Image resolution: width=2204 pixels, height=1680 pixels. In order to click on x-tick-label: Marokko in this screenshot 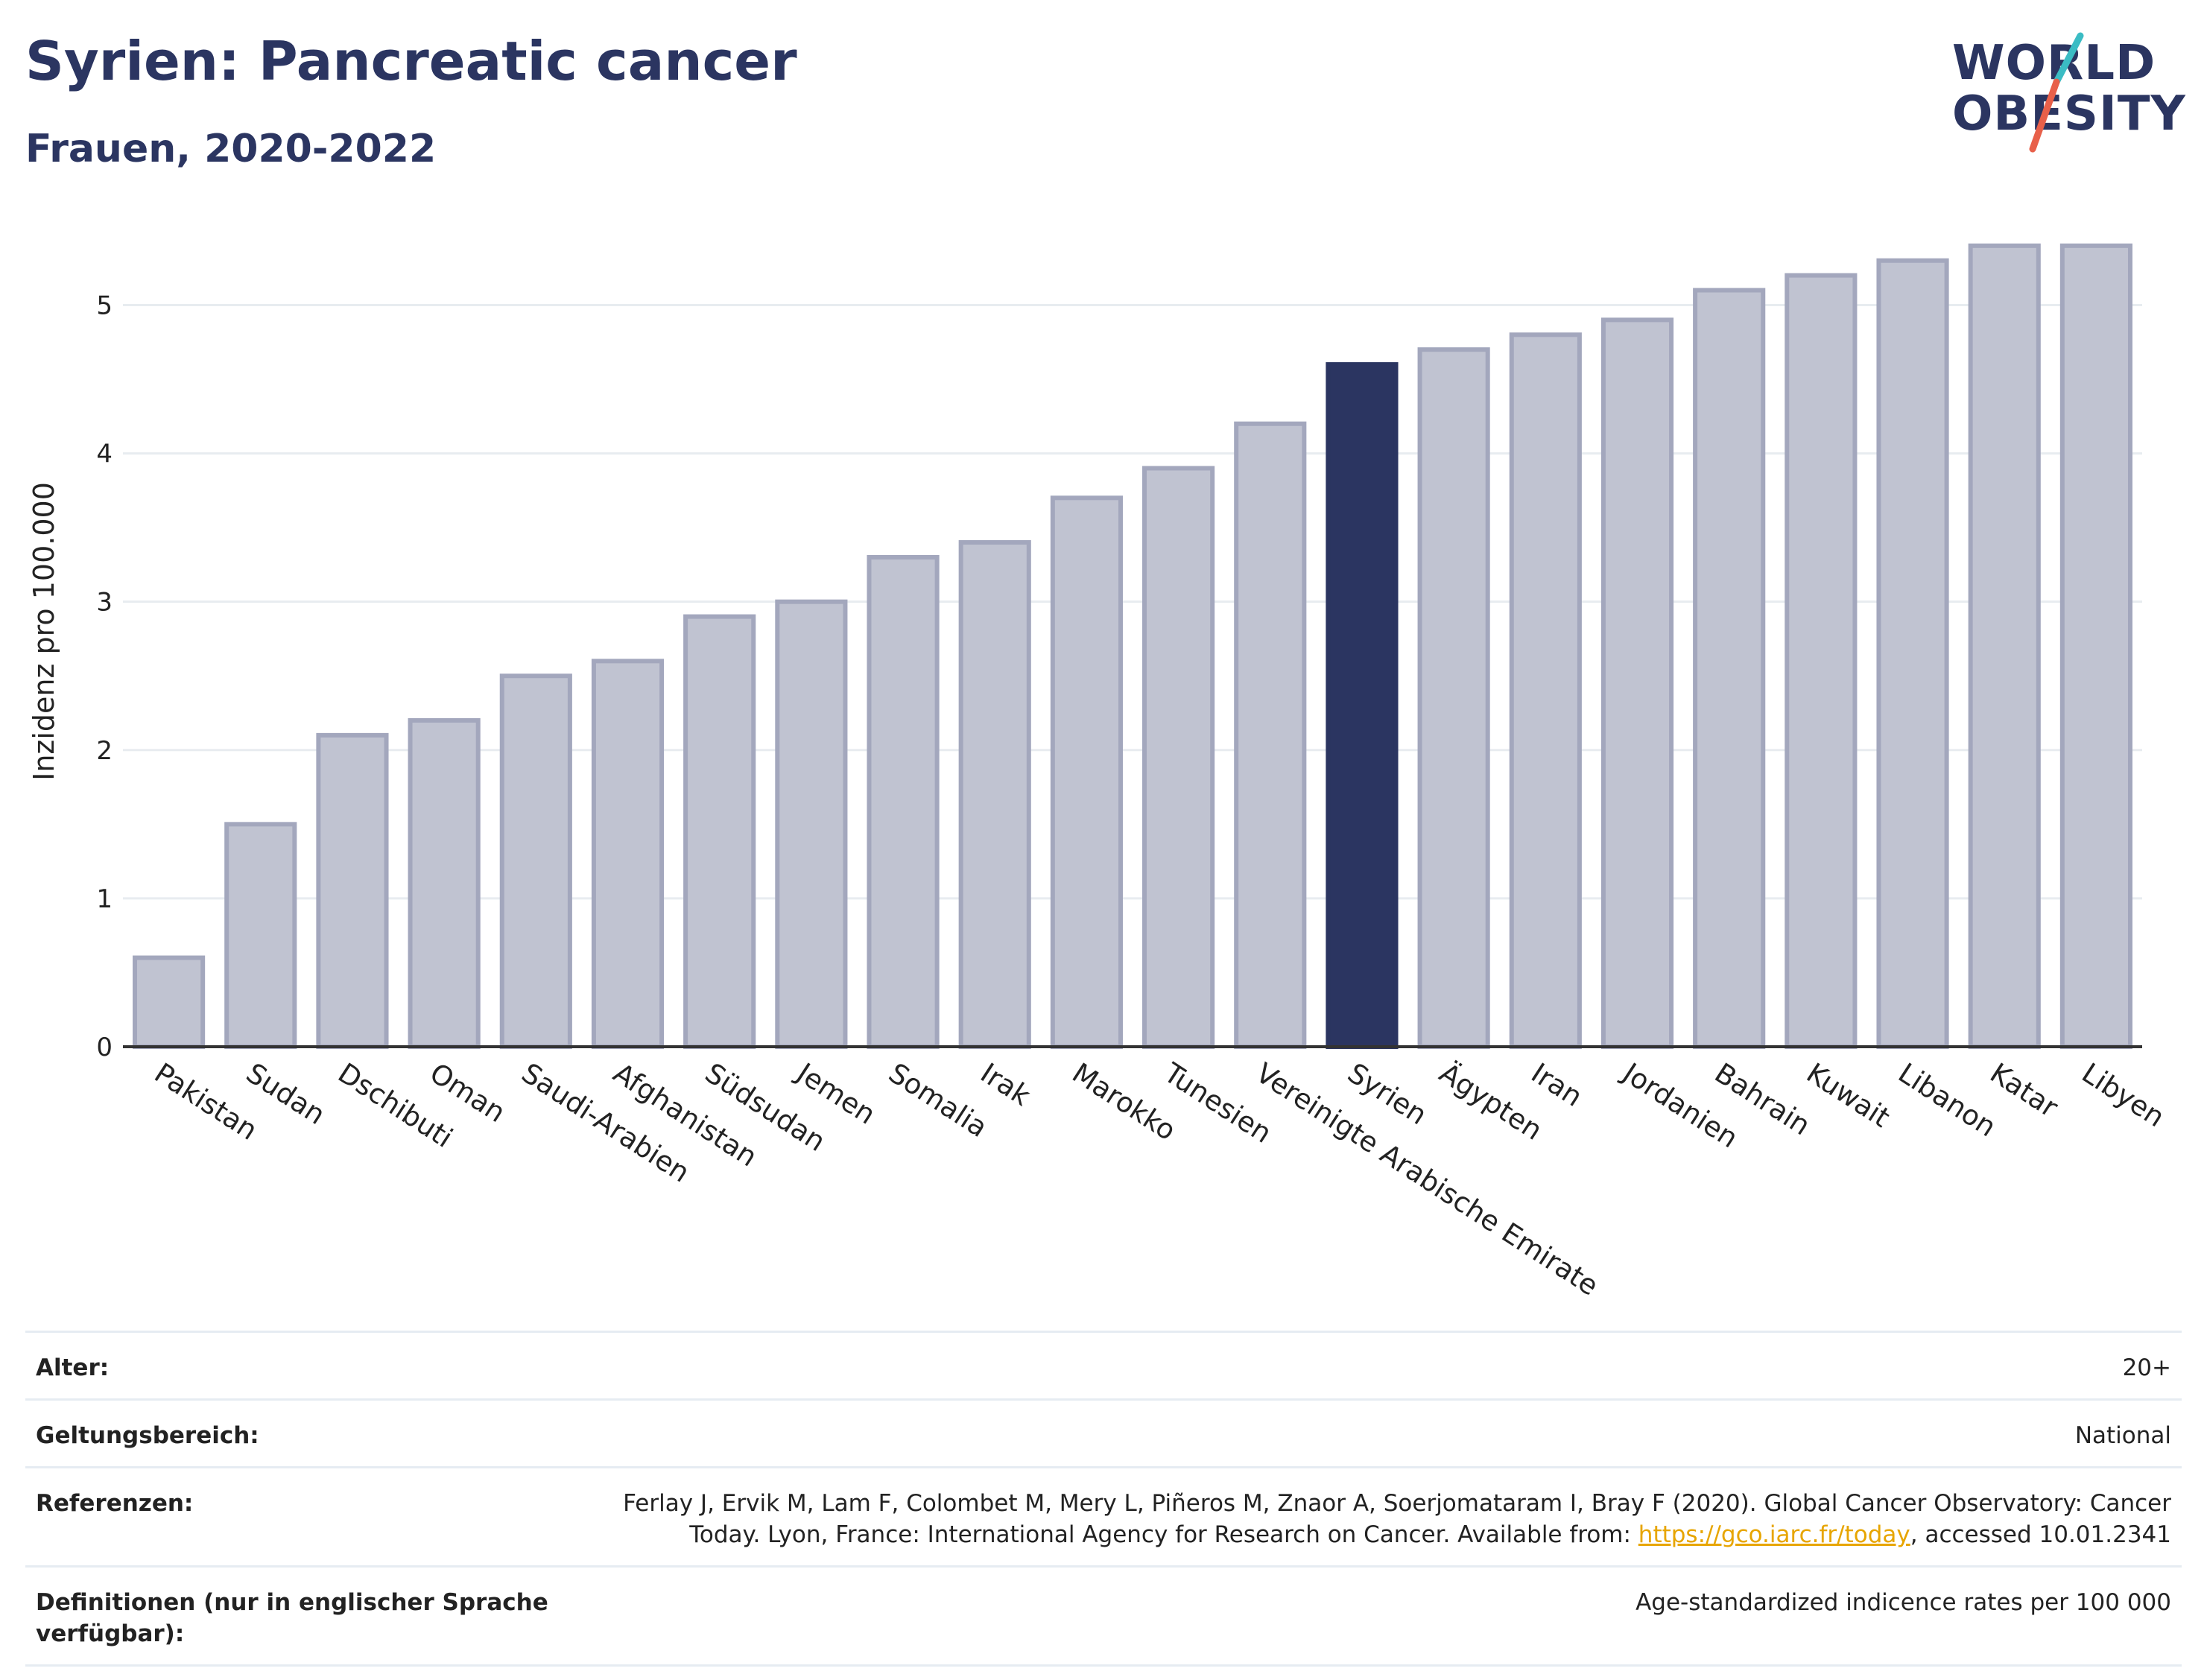, I will do `click(1124, 1101)`.